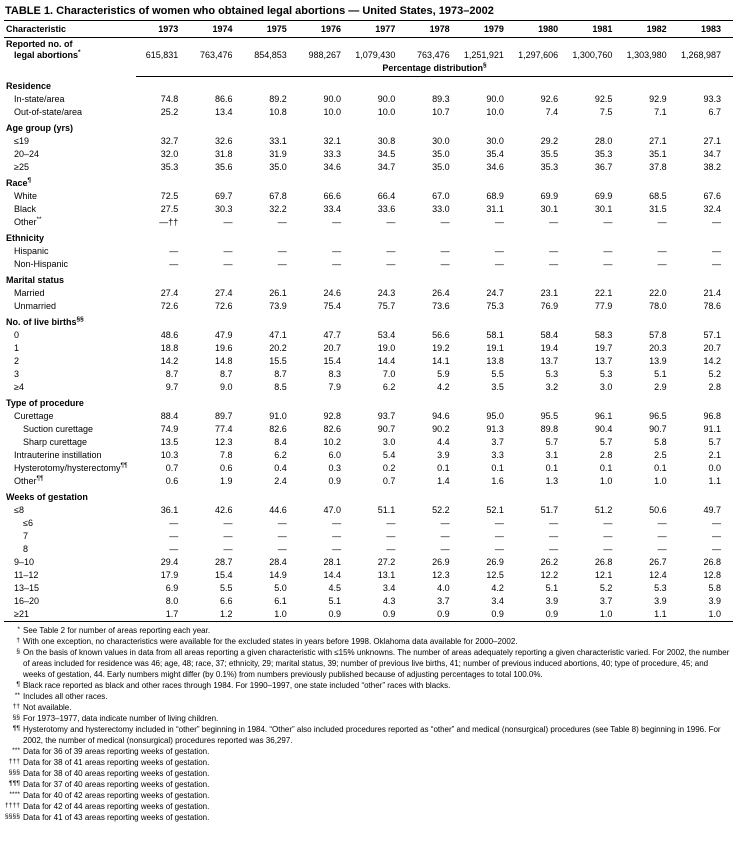 The image size is (738, 850). I want to click on value-cell: 10.2, so click(332, 442).